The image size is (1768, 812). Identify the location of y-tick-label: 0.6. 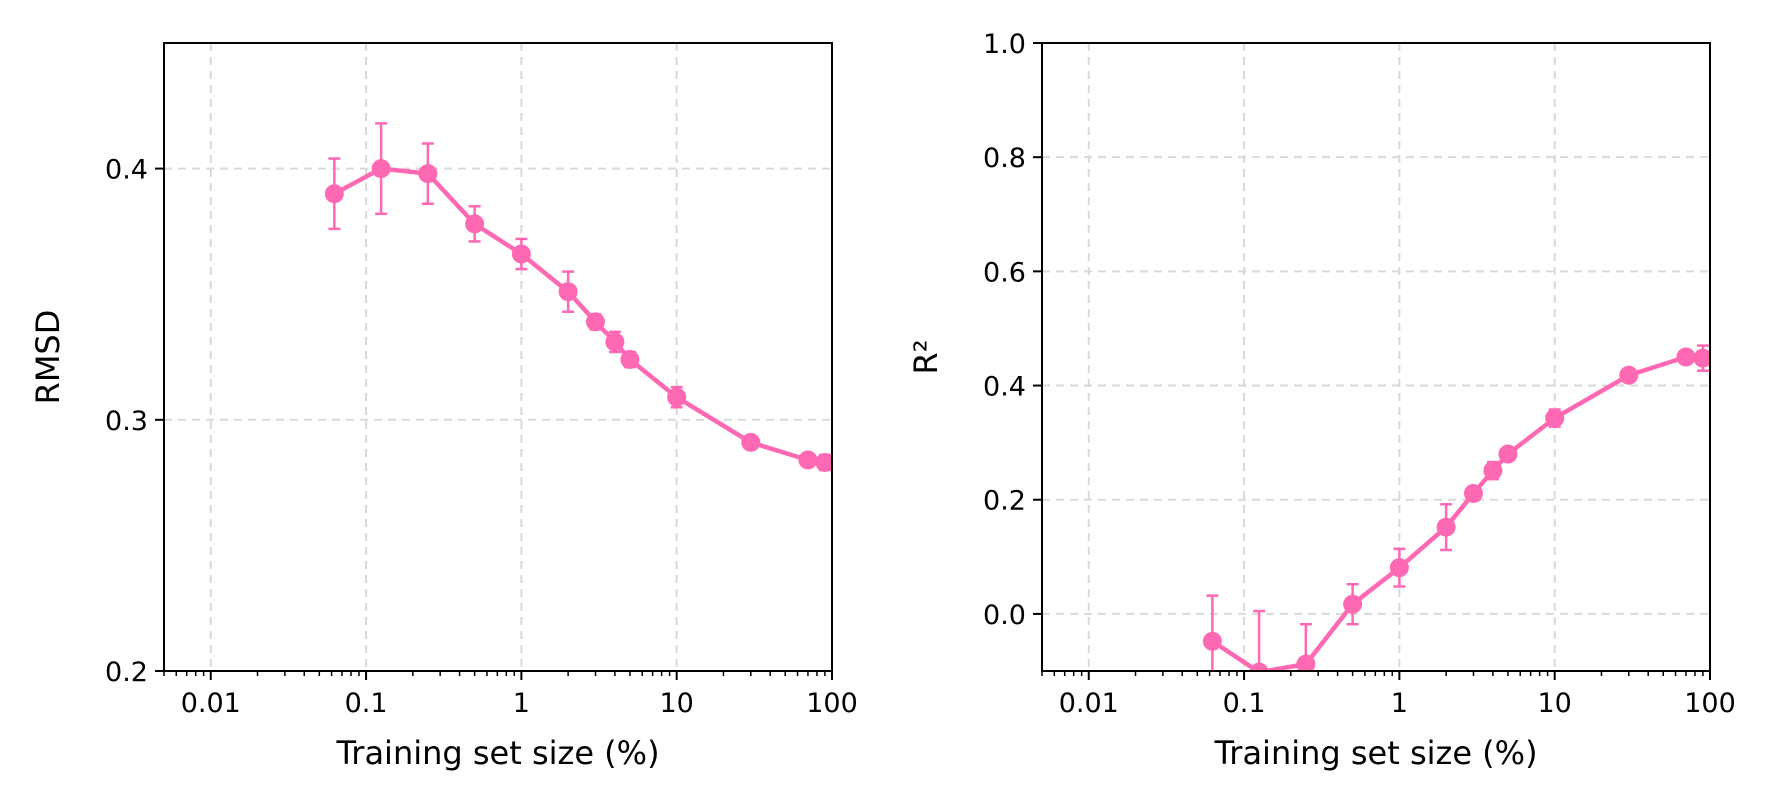
(1004, 272).